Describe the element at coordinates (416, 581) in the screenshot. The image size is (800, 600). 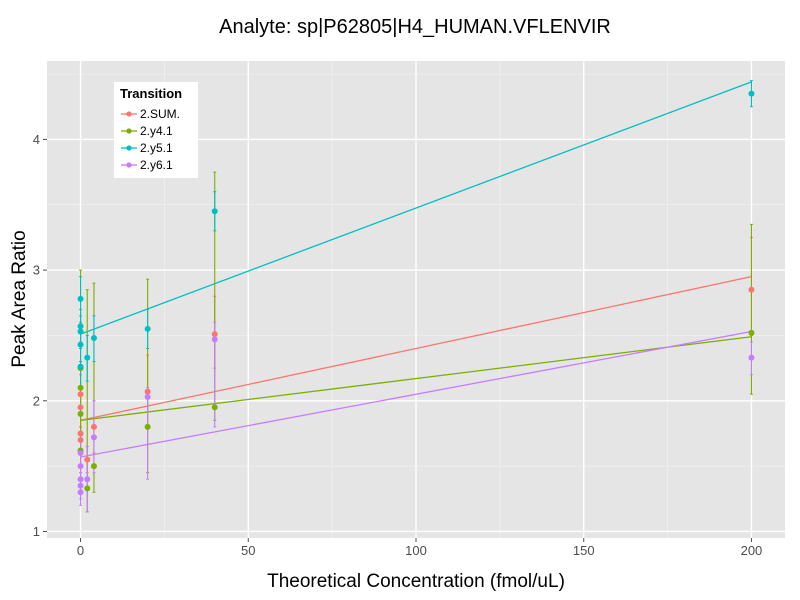
I see `x-axis-title: Theoretical Concentration (fmol/uL)` at that location.